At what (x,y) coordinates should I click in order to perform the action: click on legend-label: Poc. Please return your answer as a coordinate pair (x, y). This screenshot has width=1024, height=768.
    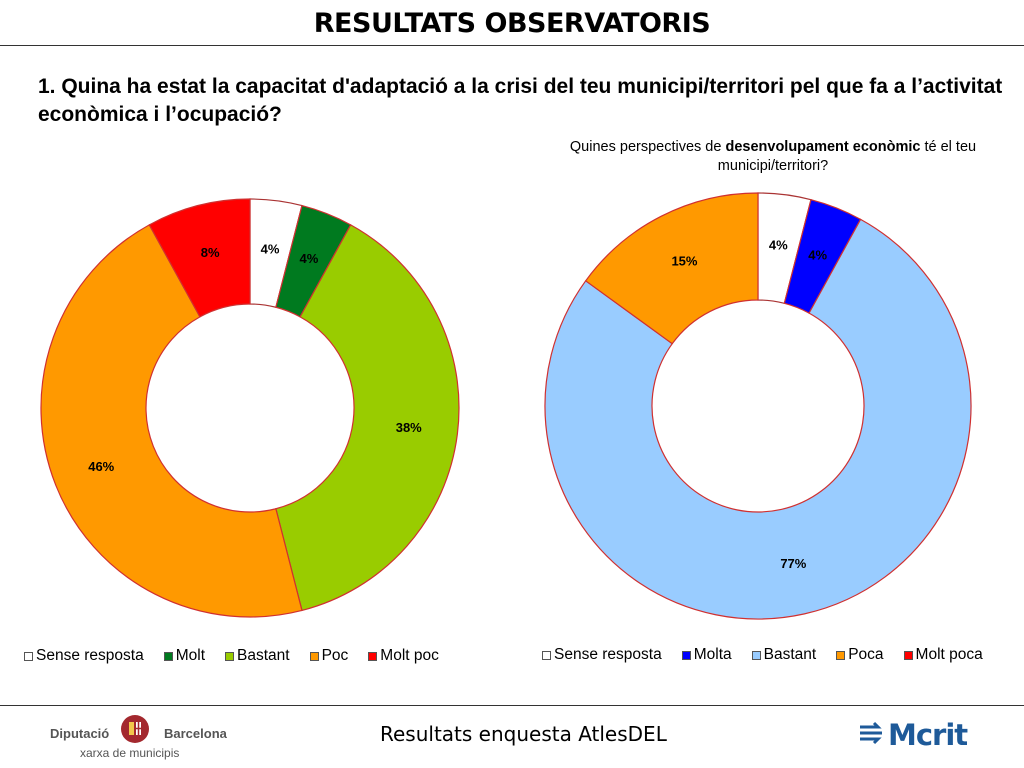
    Looking at the image, I should click on (335, 655).